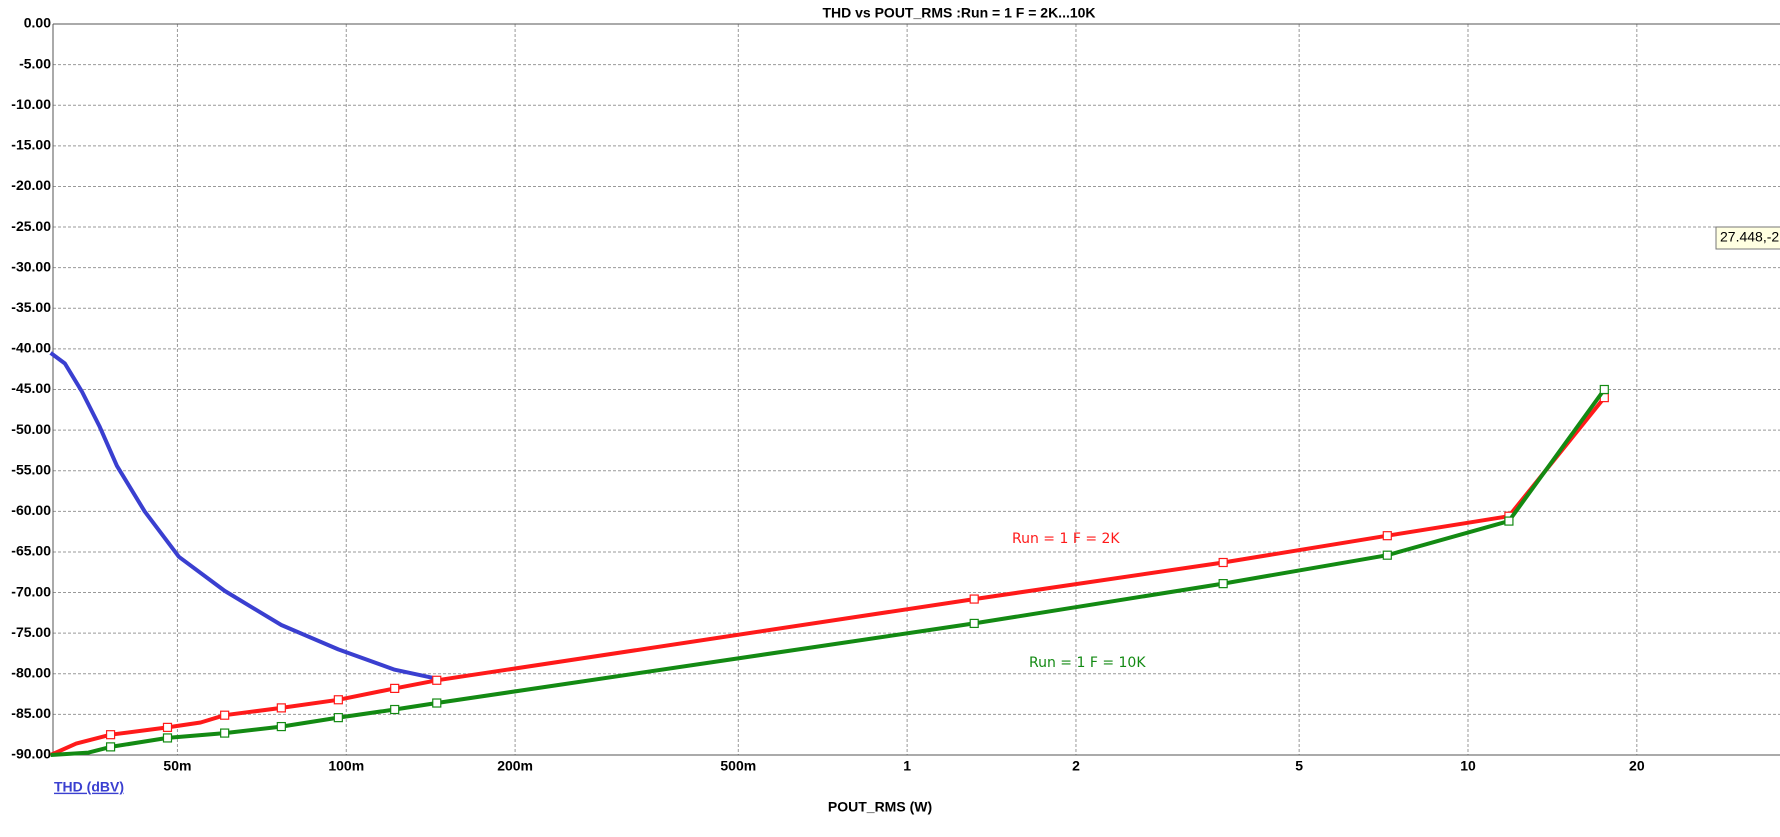  I want to click on y-tick-label: -50.00, so click(31, 429).